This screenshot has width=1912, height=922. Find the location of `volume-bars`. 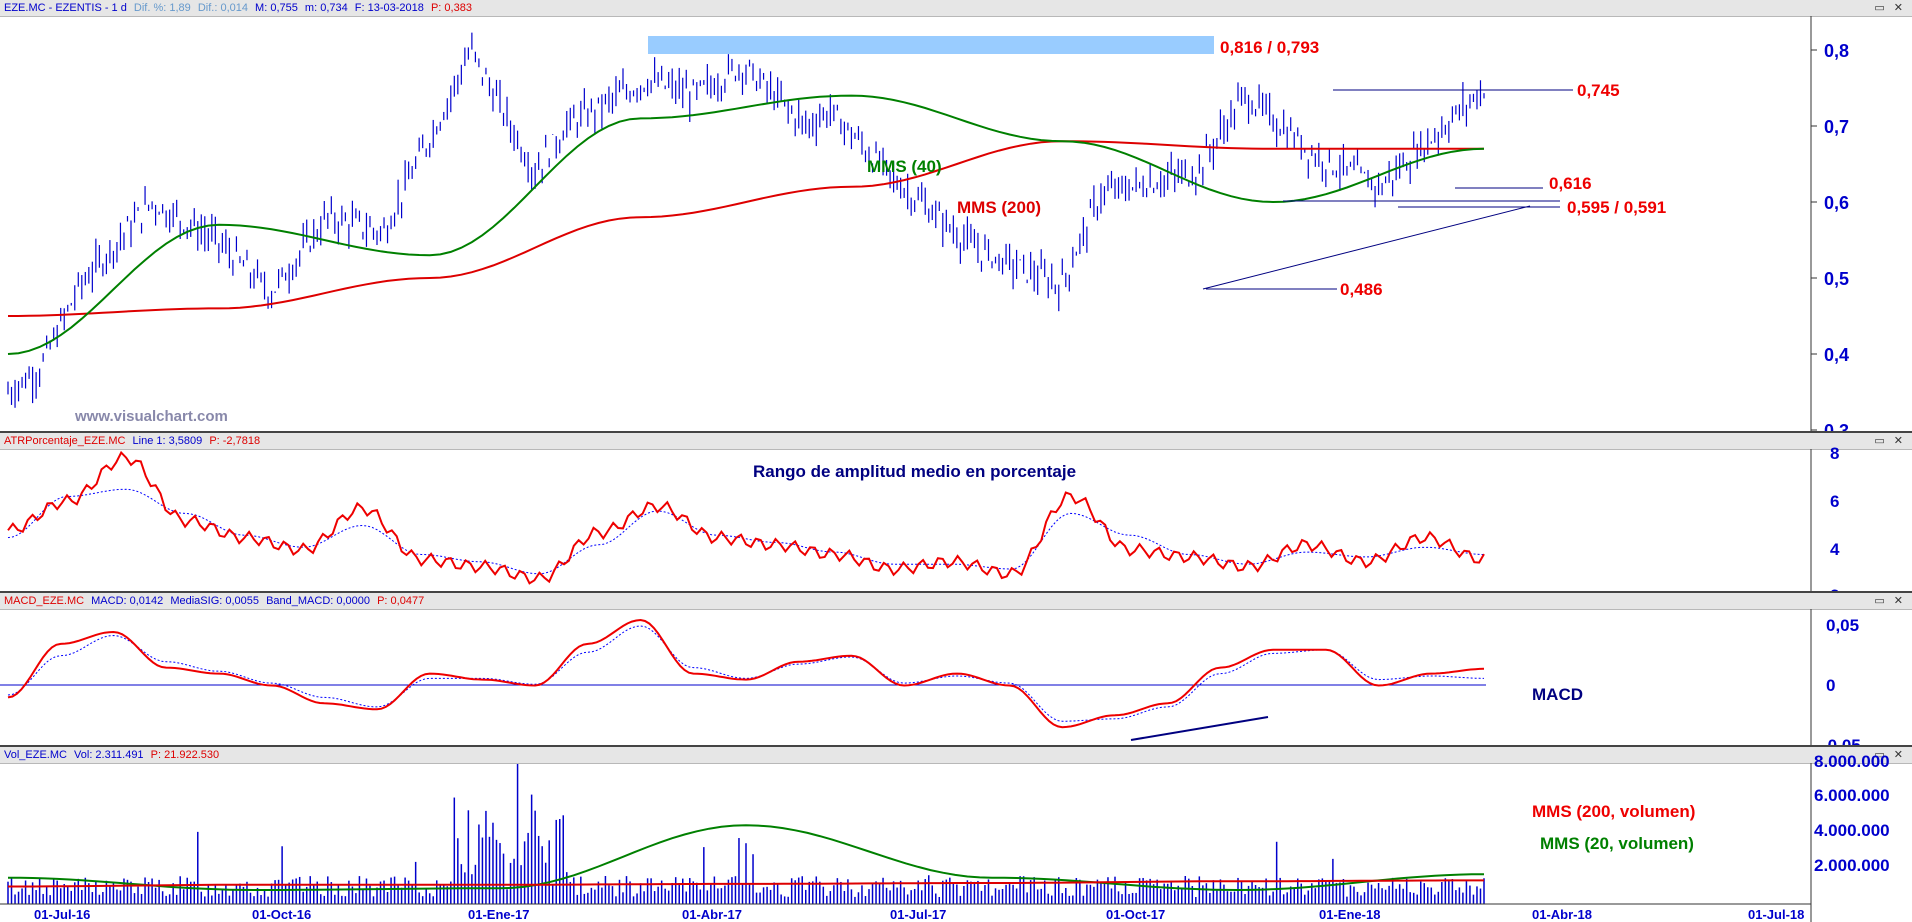

volume-bars is located at coordinates (746, 834).